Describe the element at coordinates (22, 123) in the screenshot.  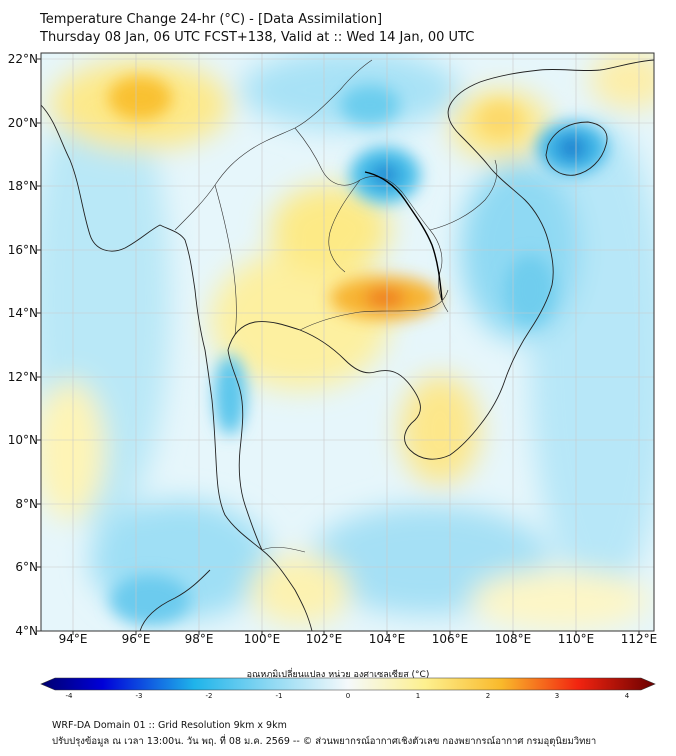
I see `lat-label: 20°N` at that location.